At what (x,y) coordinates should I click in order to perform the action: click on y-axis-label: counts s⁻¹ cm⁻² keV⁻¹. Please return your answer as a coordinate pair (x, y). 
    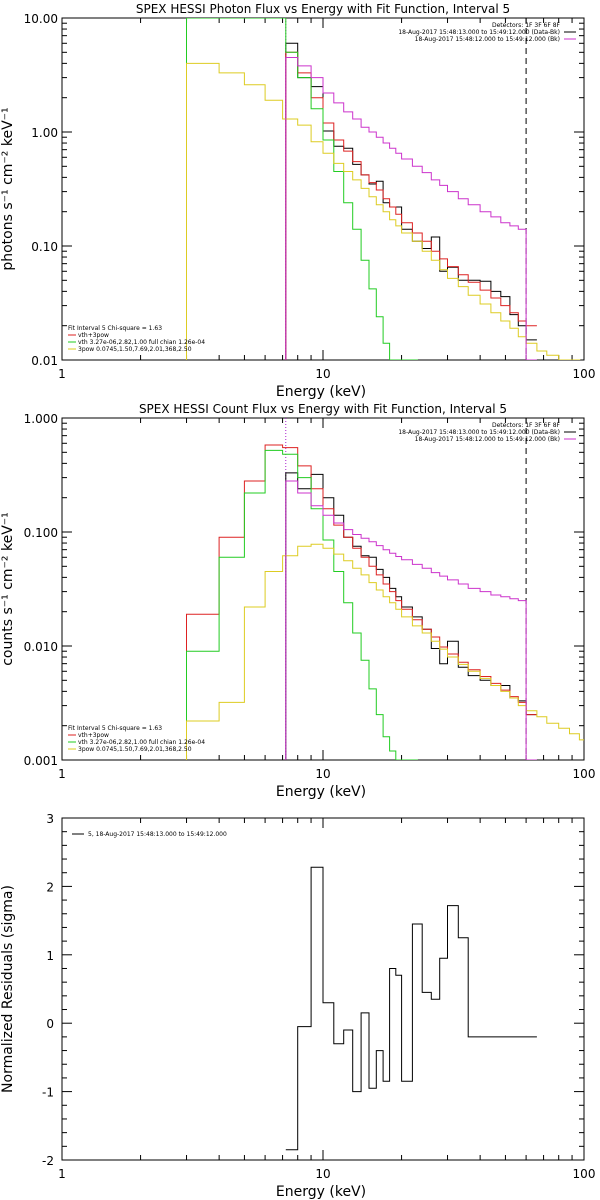
    Looking at the image, I should click on (8, 589).